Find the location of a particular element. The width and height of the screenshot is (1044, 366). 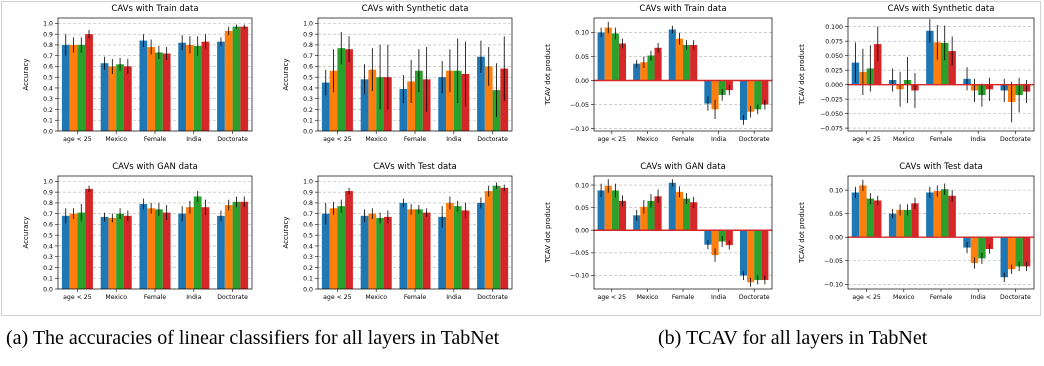

bar-india-s3 is located at coordinates (982, 248).